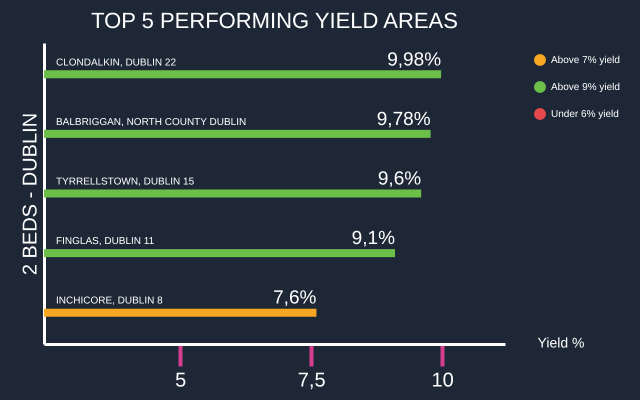  What do you see at coordinates (274, 20) in the screenshot?
I see `chart-title: TOP 5 PERFORMING YIELD AREAS` at bounding box center [274, 20].